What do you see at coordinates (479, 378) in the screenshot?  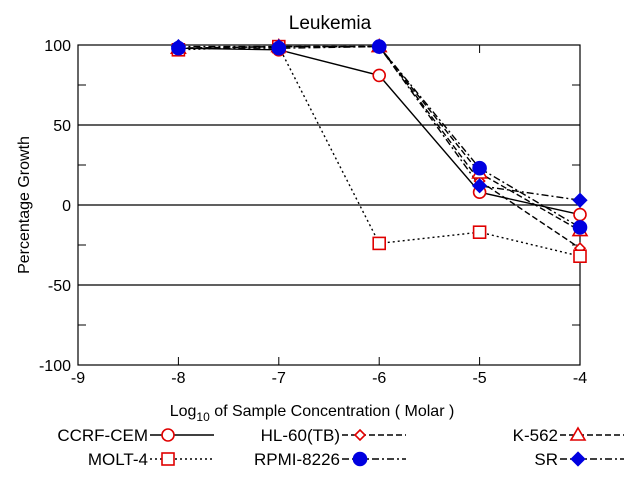 I see `x-tick-label: -5` at bounding box center [479, 378].